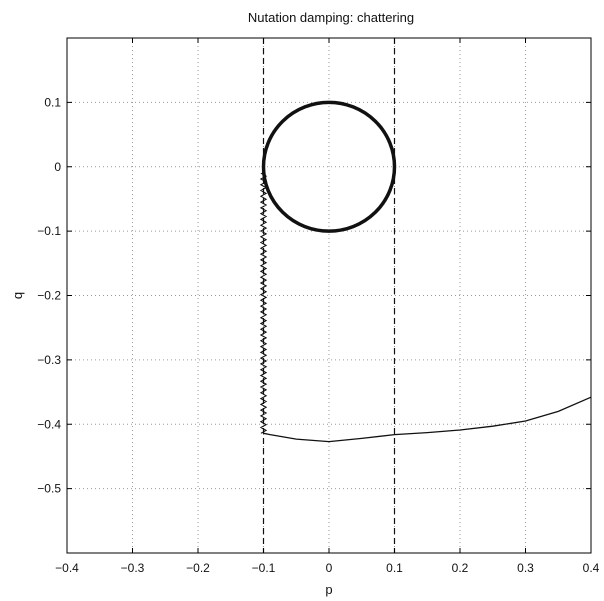 The image size is (604, 601). What do you see at coordinates (460, 568) in the screenshot?
I see `x-tick-label: 0.2` at bounding box center [460, 568].